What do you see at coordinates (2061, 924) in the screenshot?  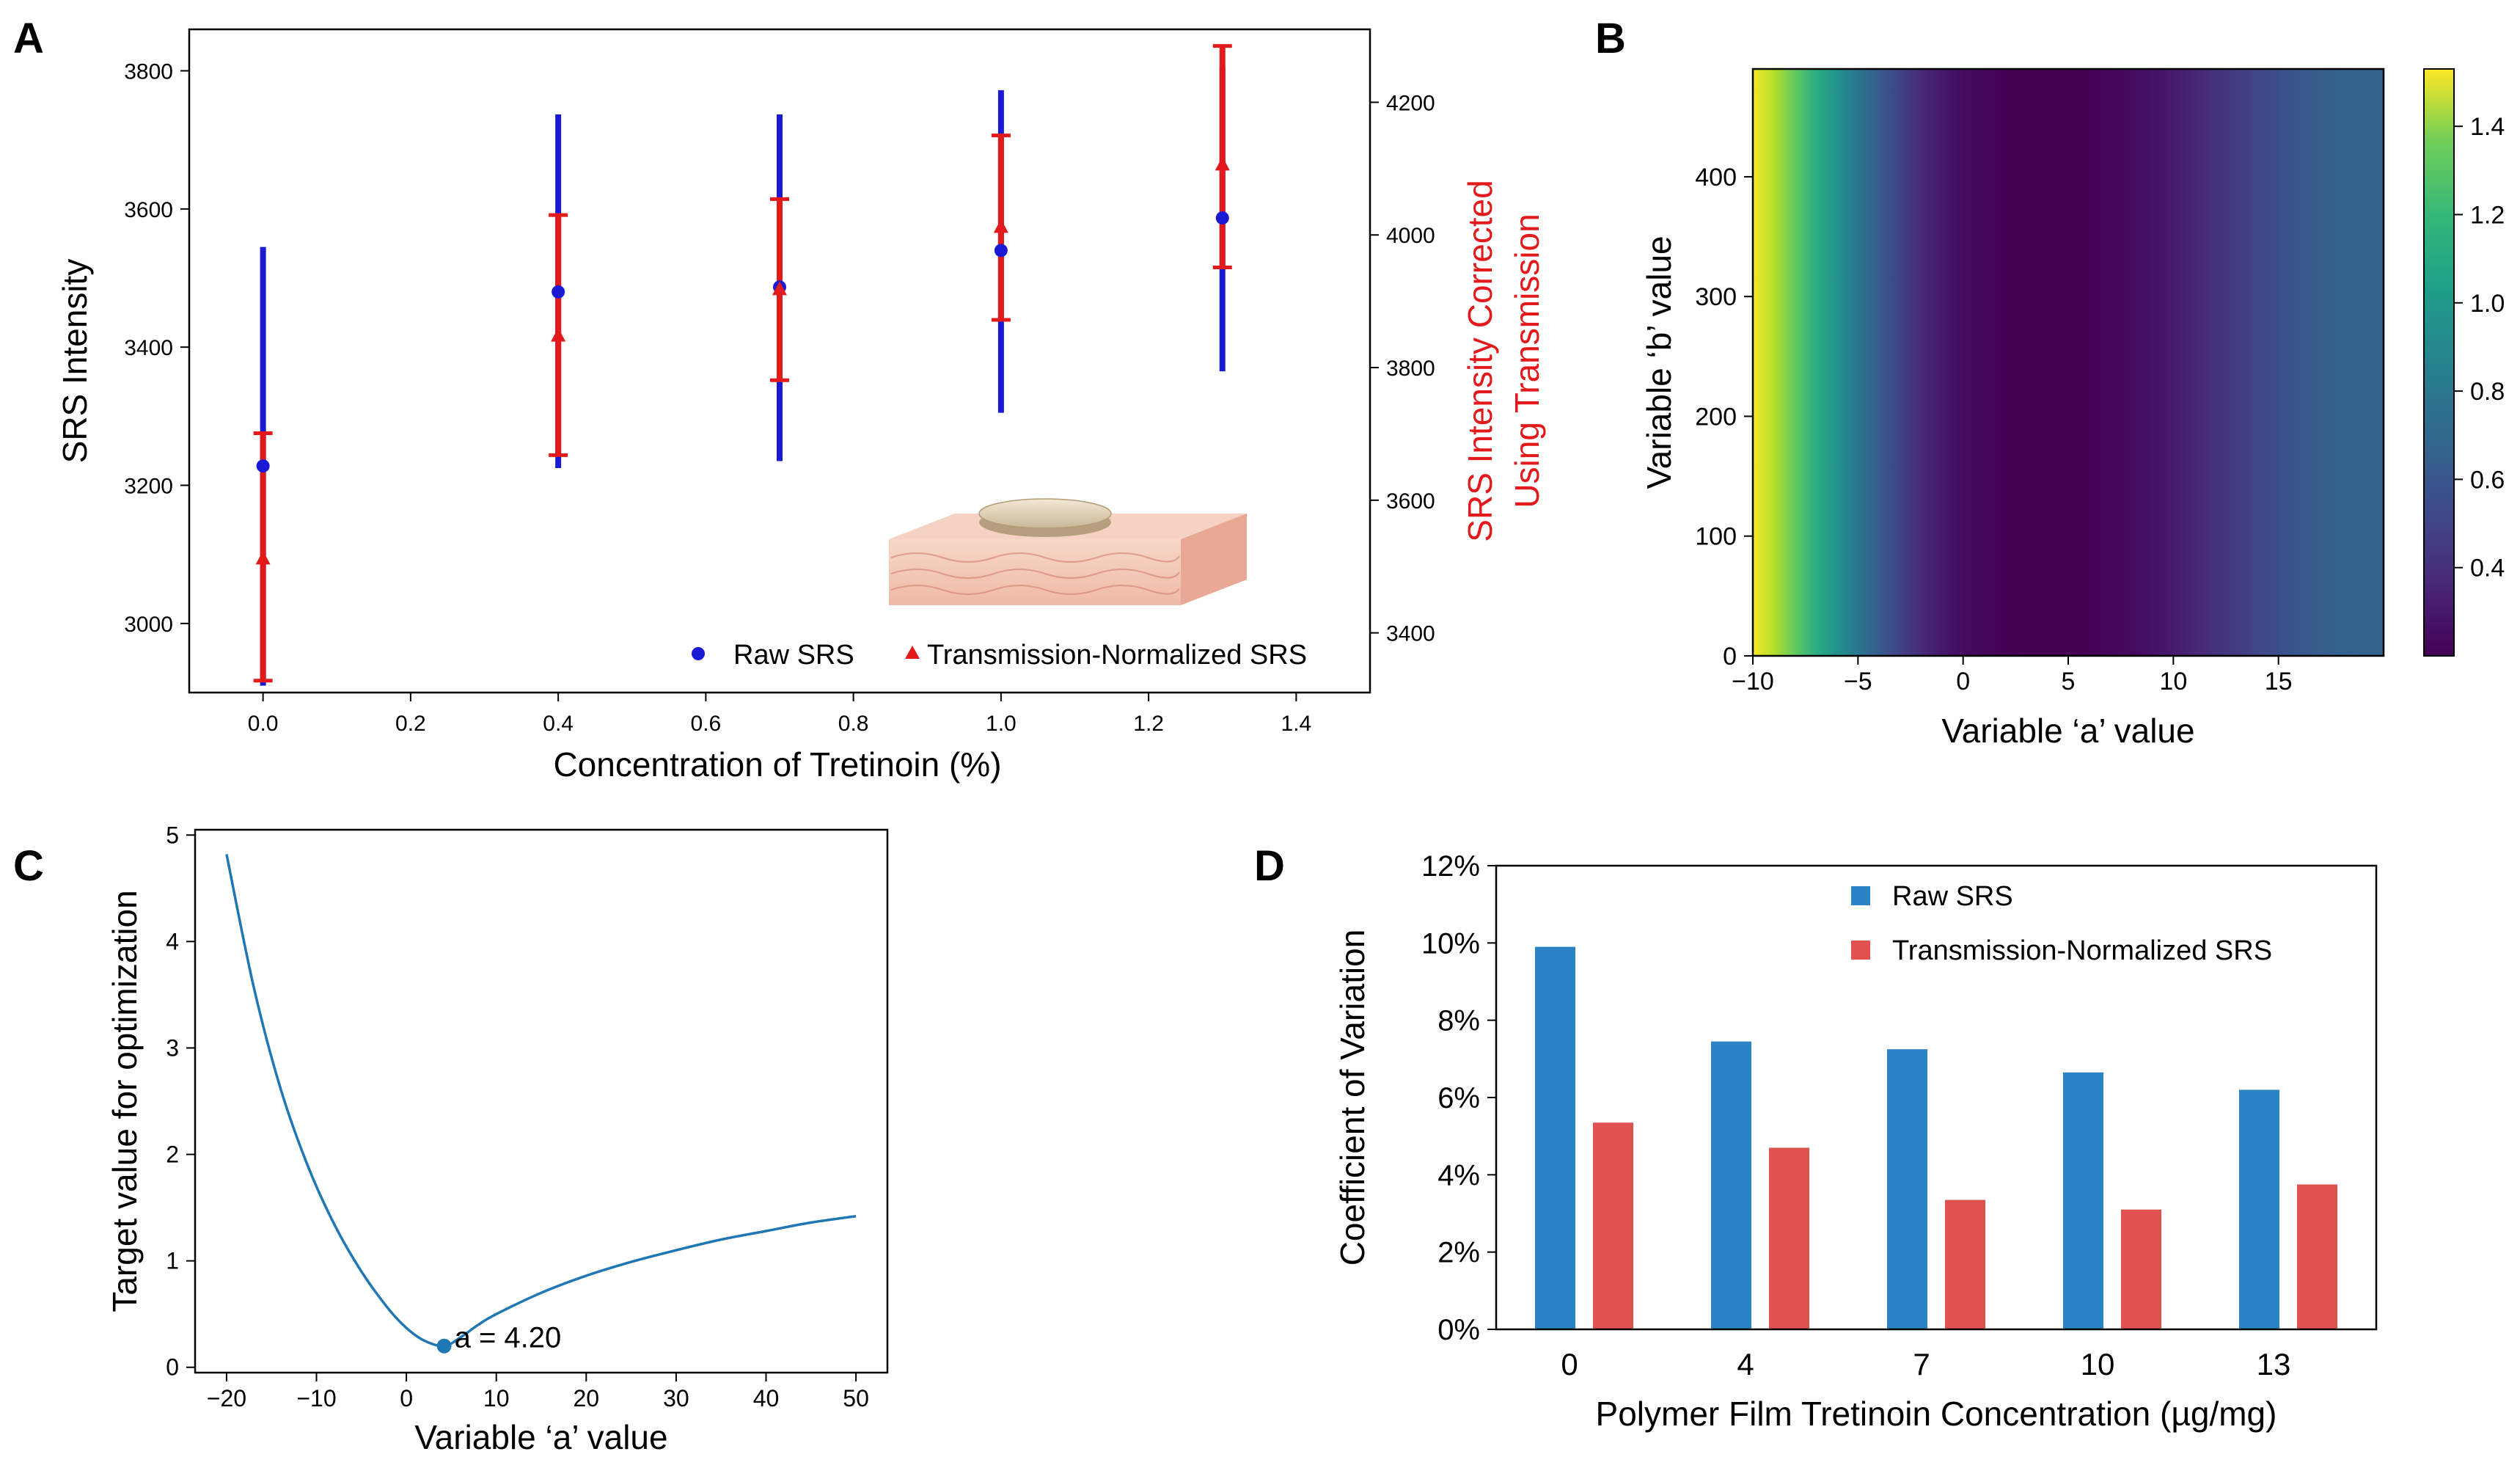 I see `panel-d-legend: Raw SRS Transmission-Normalized SRS` at bounding box center [2061, 924].